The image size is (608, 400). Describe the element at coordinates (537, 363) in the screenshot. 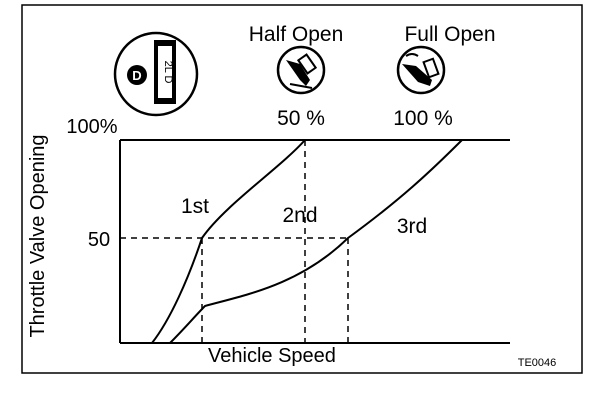

I see `figure-code: TE0046` at that location.